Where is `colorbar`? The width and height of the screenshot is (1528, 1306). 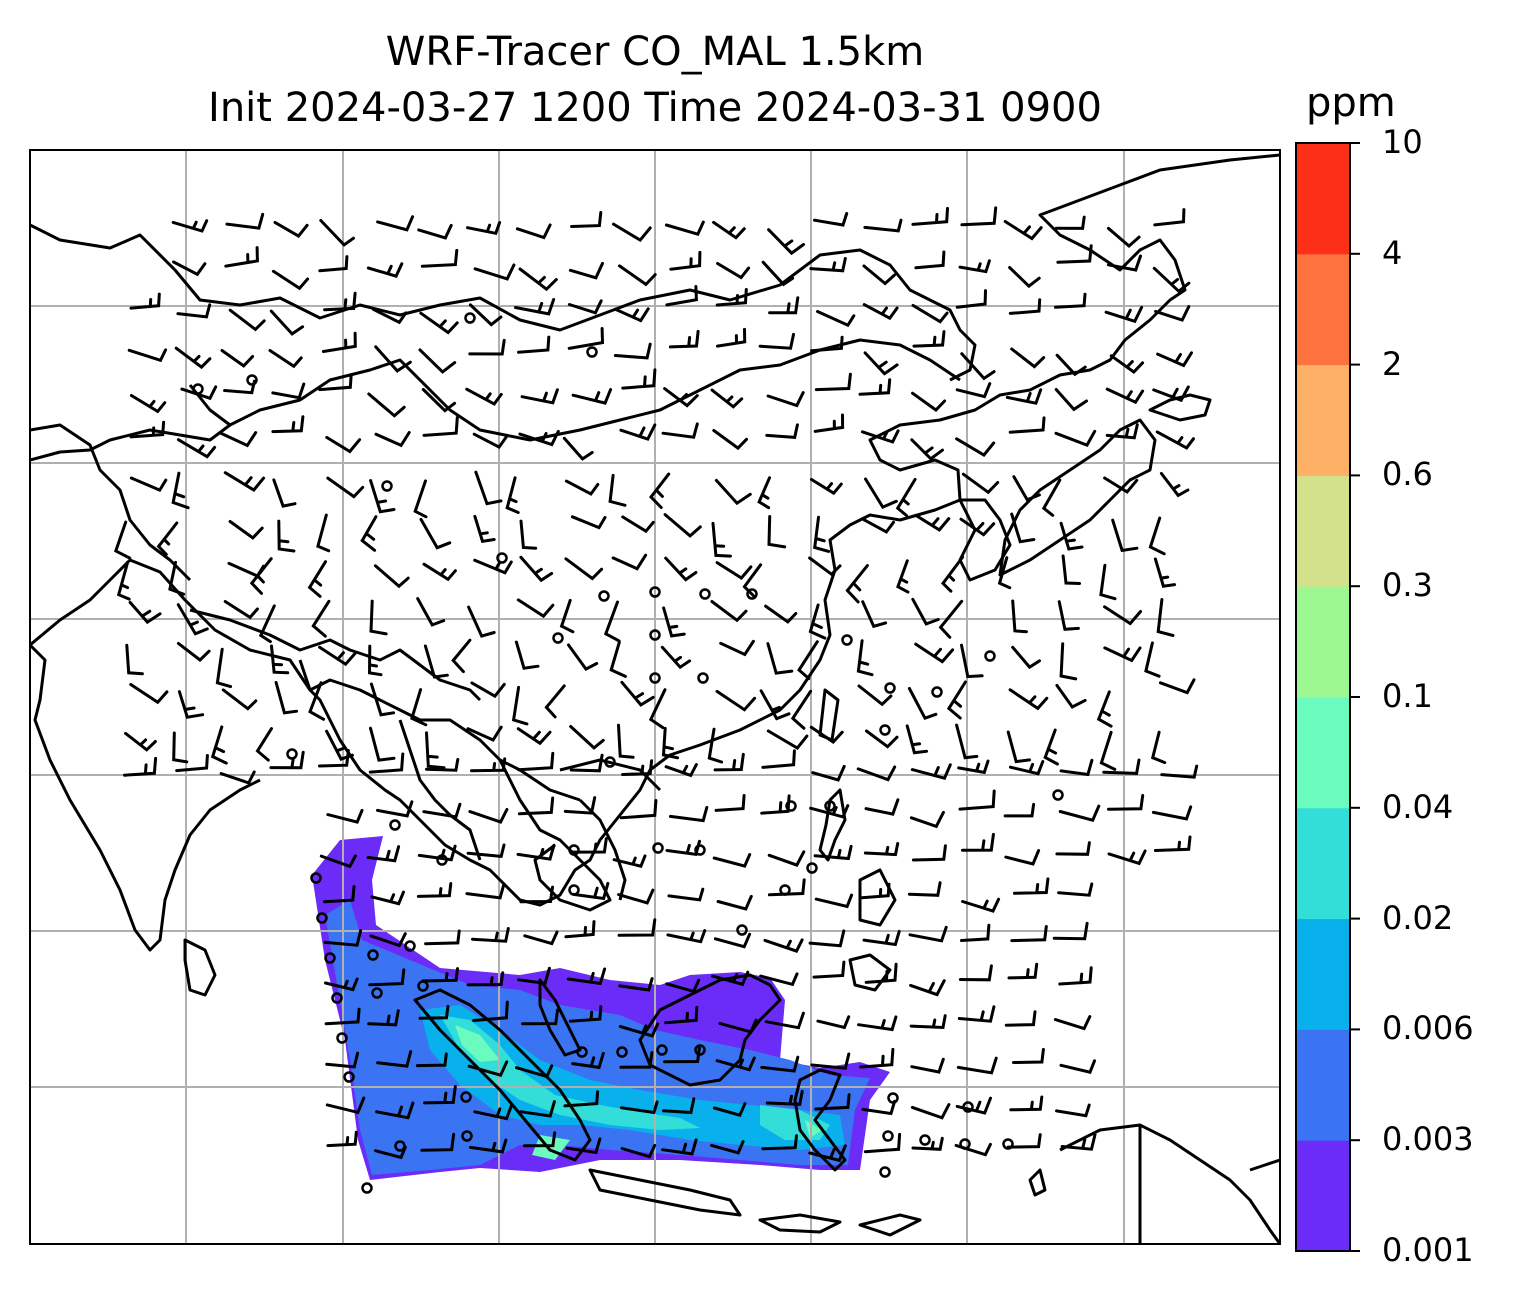 colorbar is located at coordinates (1327, 697).